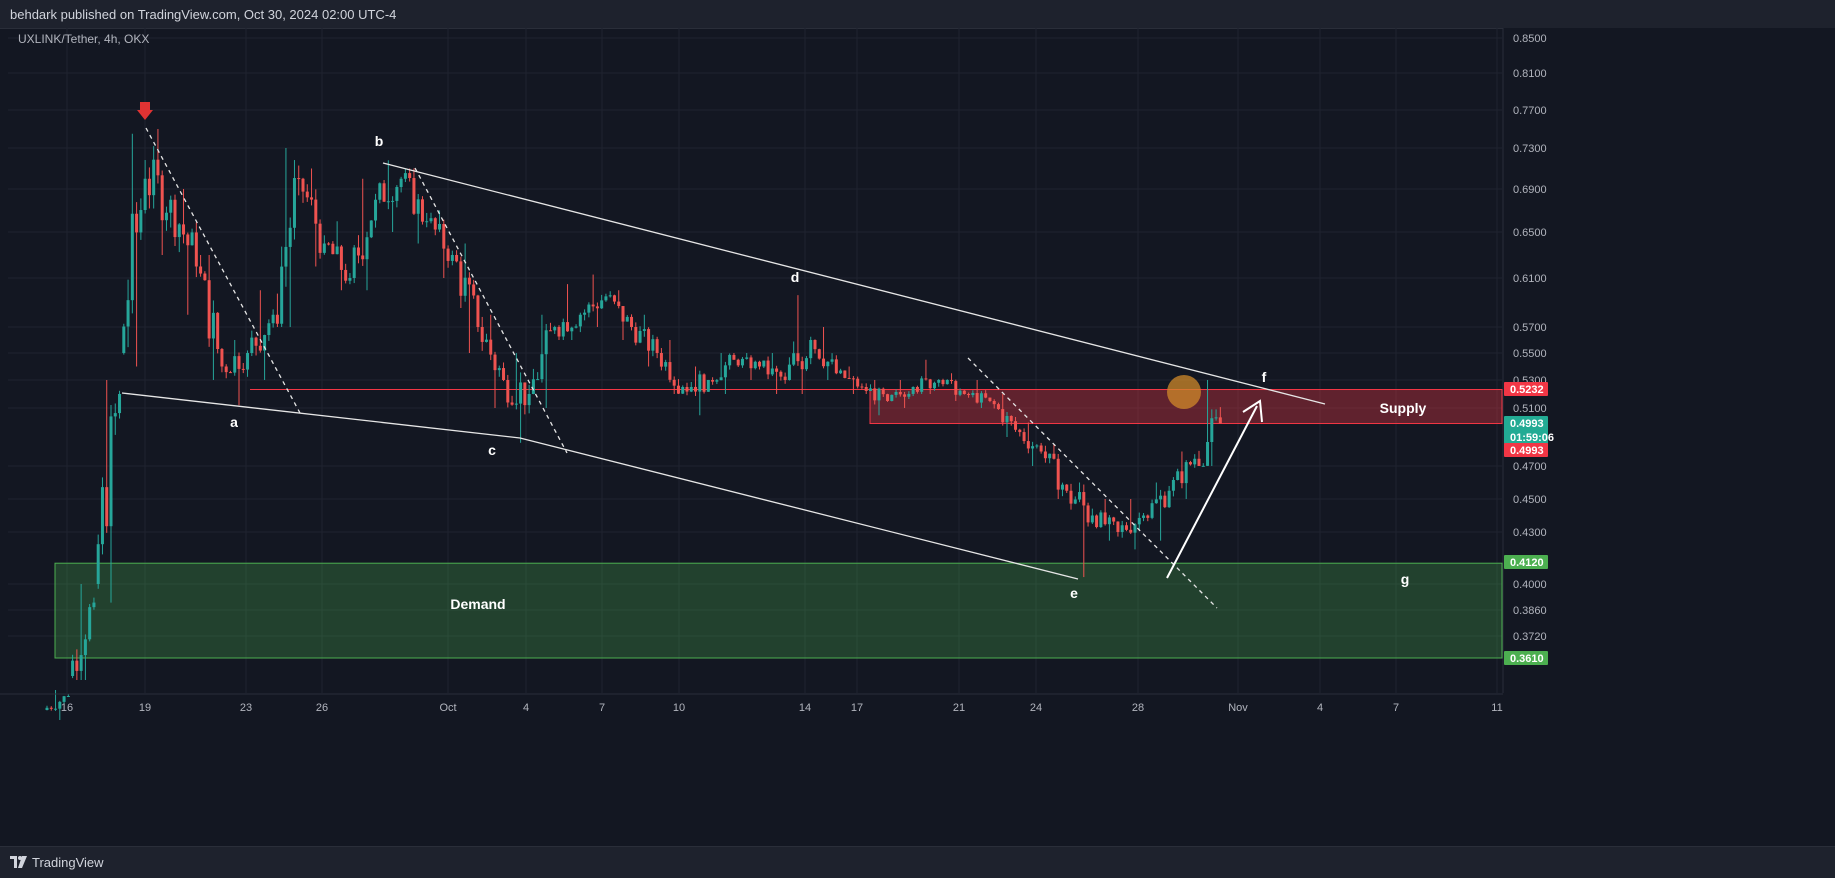  What do you see at coordinates (1527, 563) in the screenshot?
I see `price-tag-value: 0.4120` at bounding box center [1527, 563].